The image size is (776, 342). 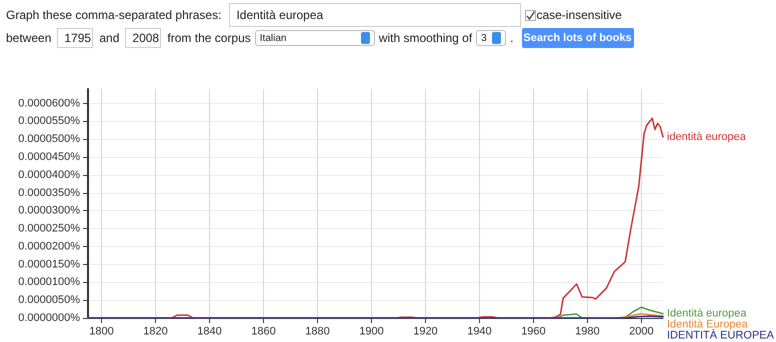 I want to click on y-tick-label: 0.0000400%, so click(x=49, y=174).